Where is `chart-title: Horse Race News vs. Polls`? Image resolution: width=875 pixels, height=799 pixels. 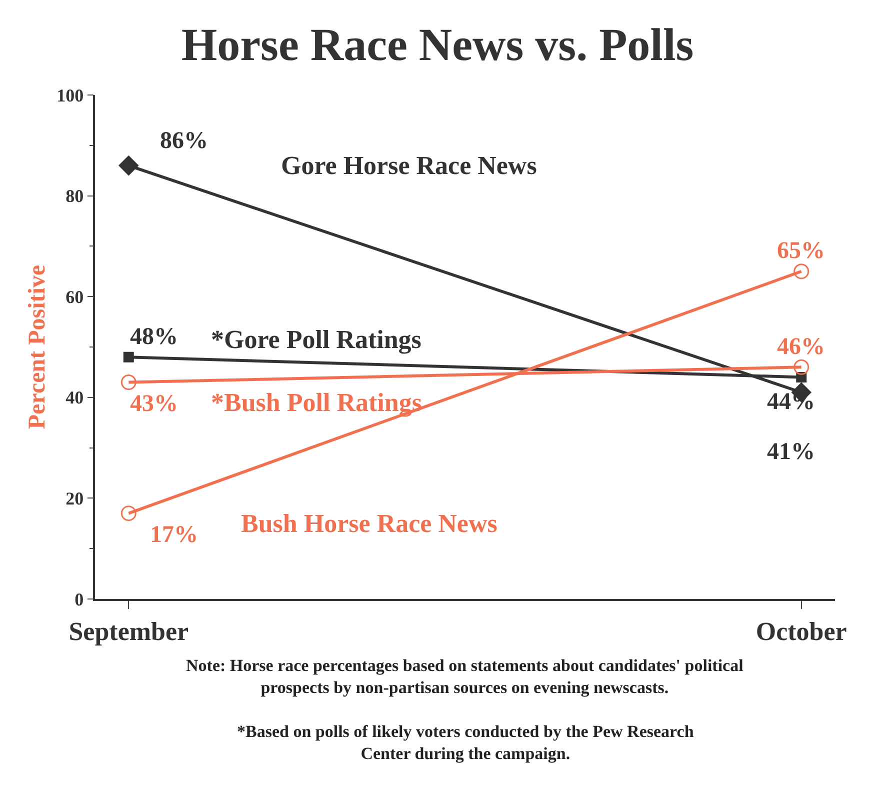 chart-title: Horse Race News vs. Polls is located at coordinates (437, 44).